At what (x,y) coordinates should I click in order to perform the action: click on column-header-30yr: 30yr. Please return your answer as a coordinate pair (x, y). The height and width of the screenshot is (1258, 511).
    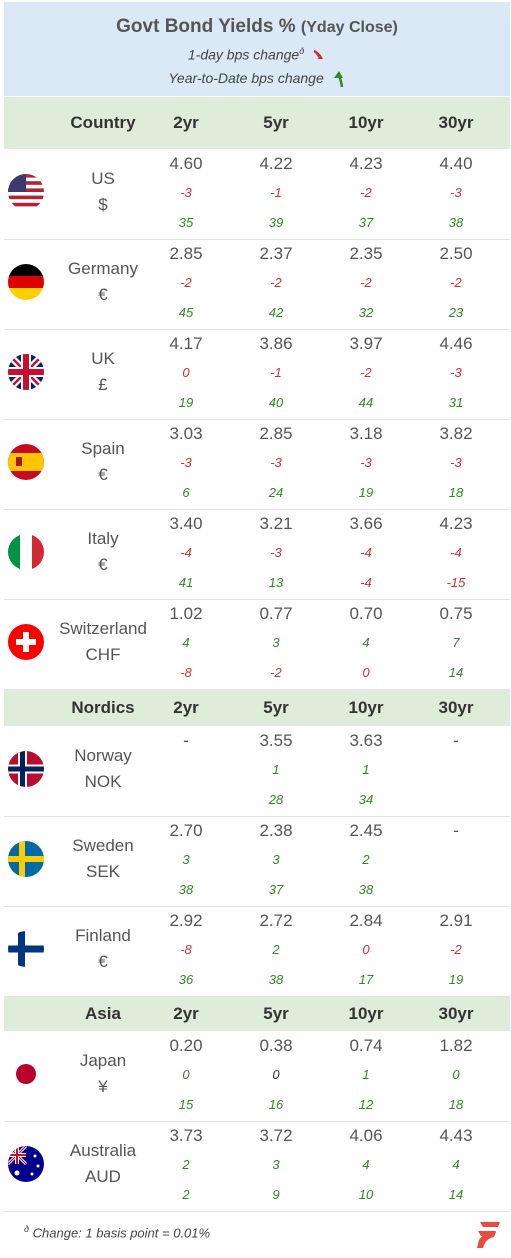
    Looking at the image, I should click on (456, 1013).